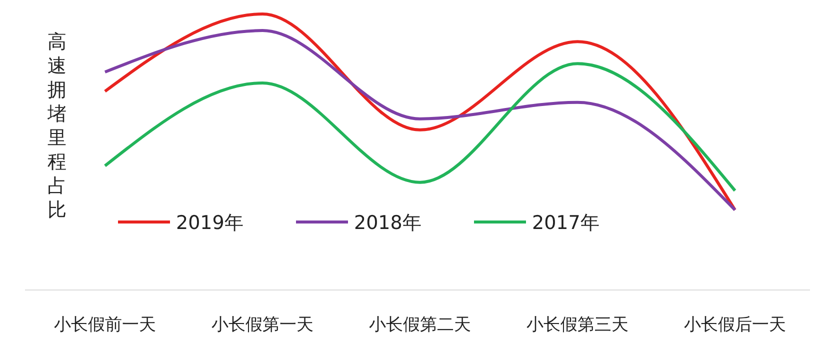 The height and width of the screenshot is (348, 835). I want to click on x-tick-label: 小长假后一天, so click(735, 325).